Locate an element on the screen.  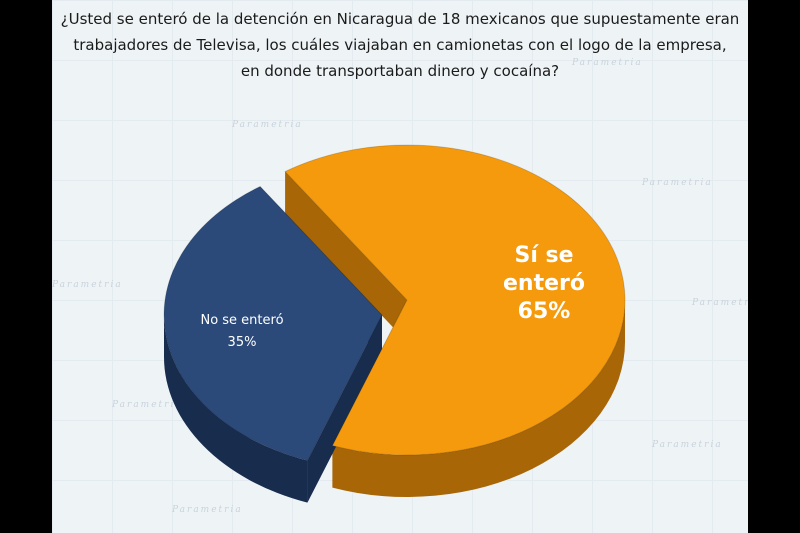
slice-label-line: 35% is located at coordinates (242, 342).